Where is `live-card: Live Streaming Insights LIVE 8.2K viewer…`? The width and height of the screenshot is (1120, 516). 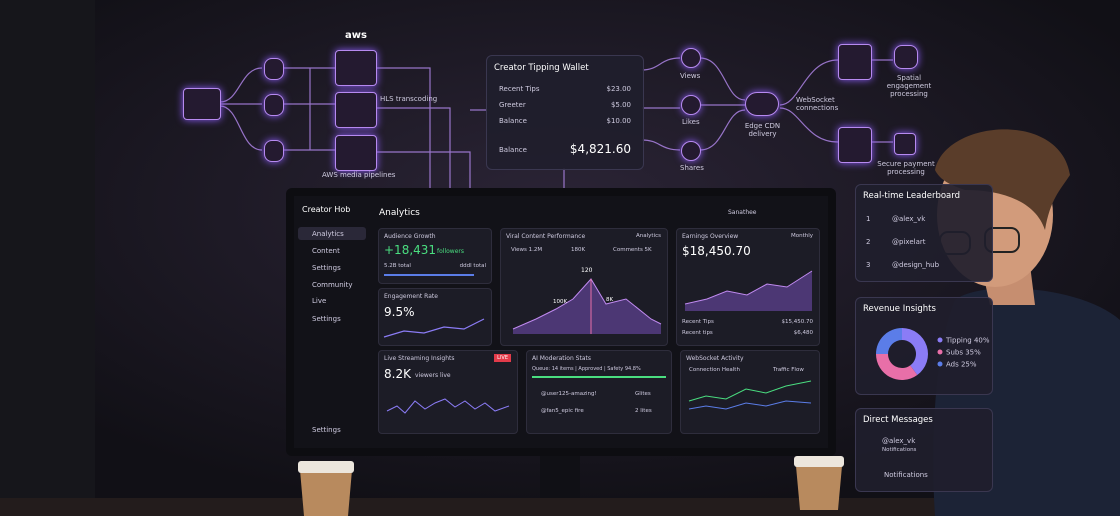 live-card: Live Streaming Insights LIVE 8.2K viewer… is located at coordinates (448, 392).